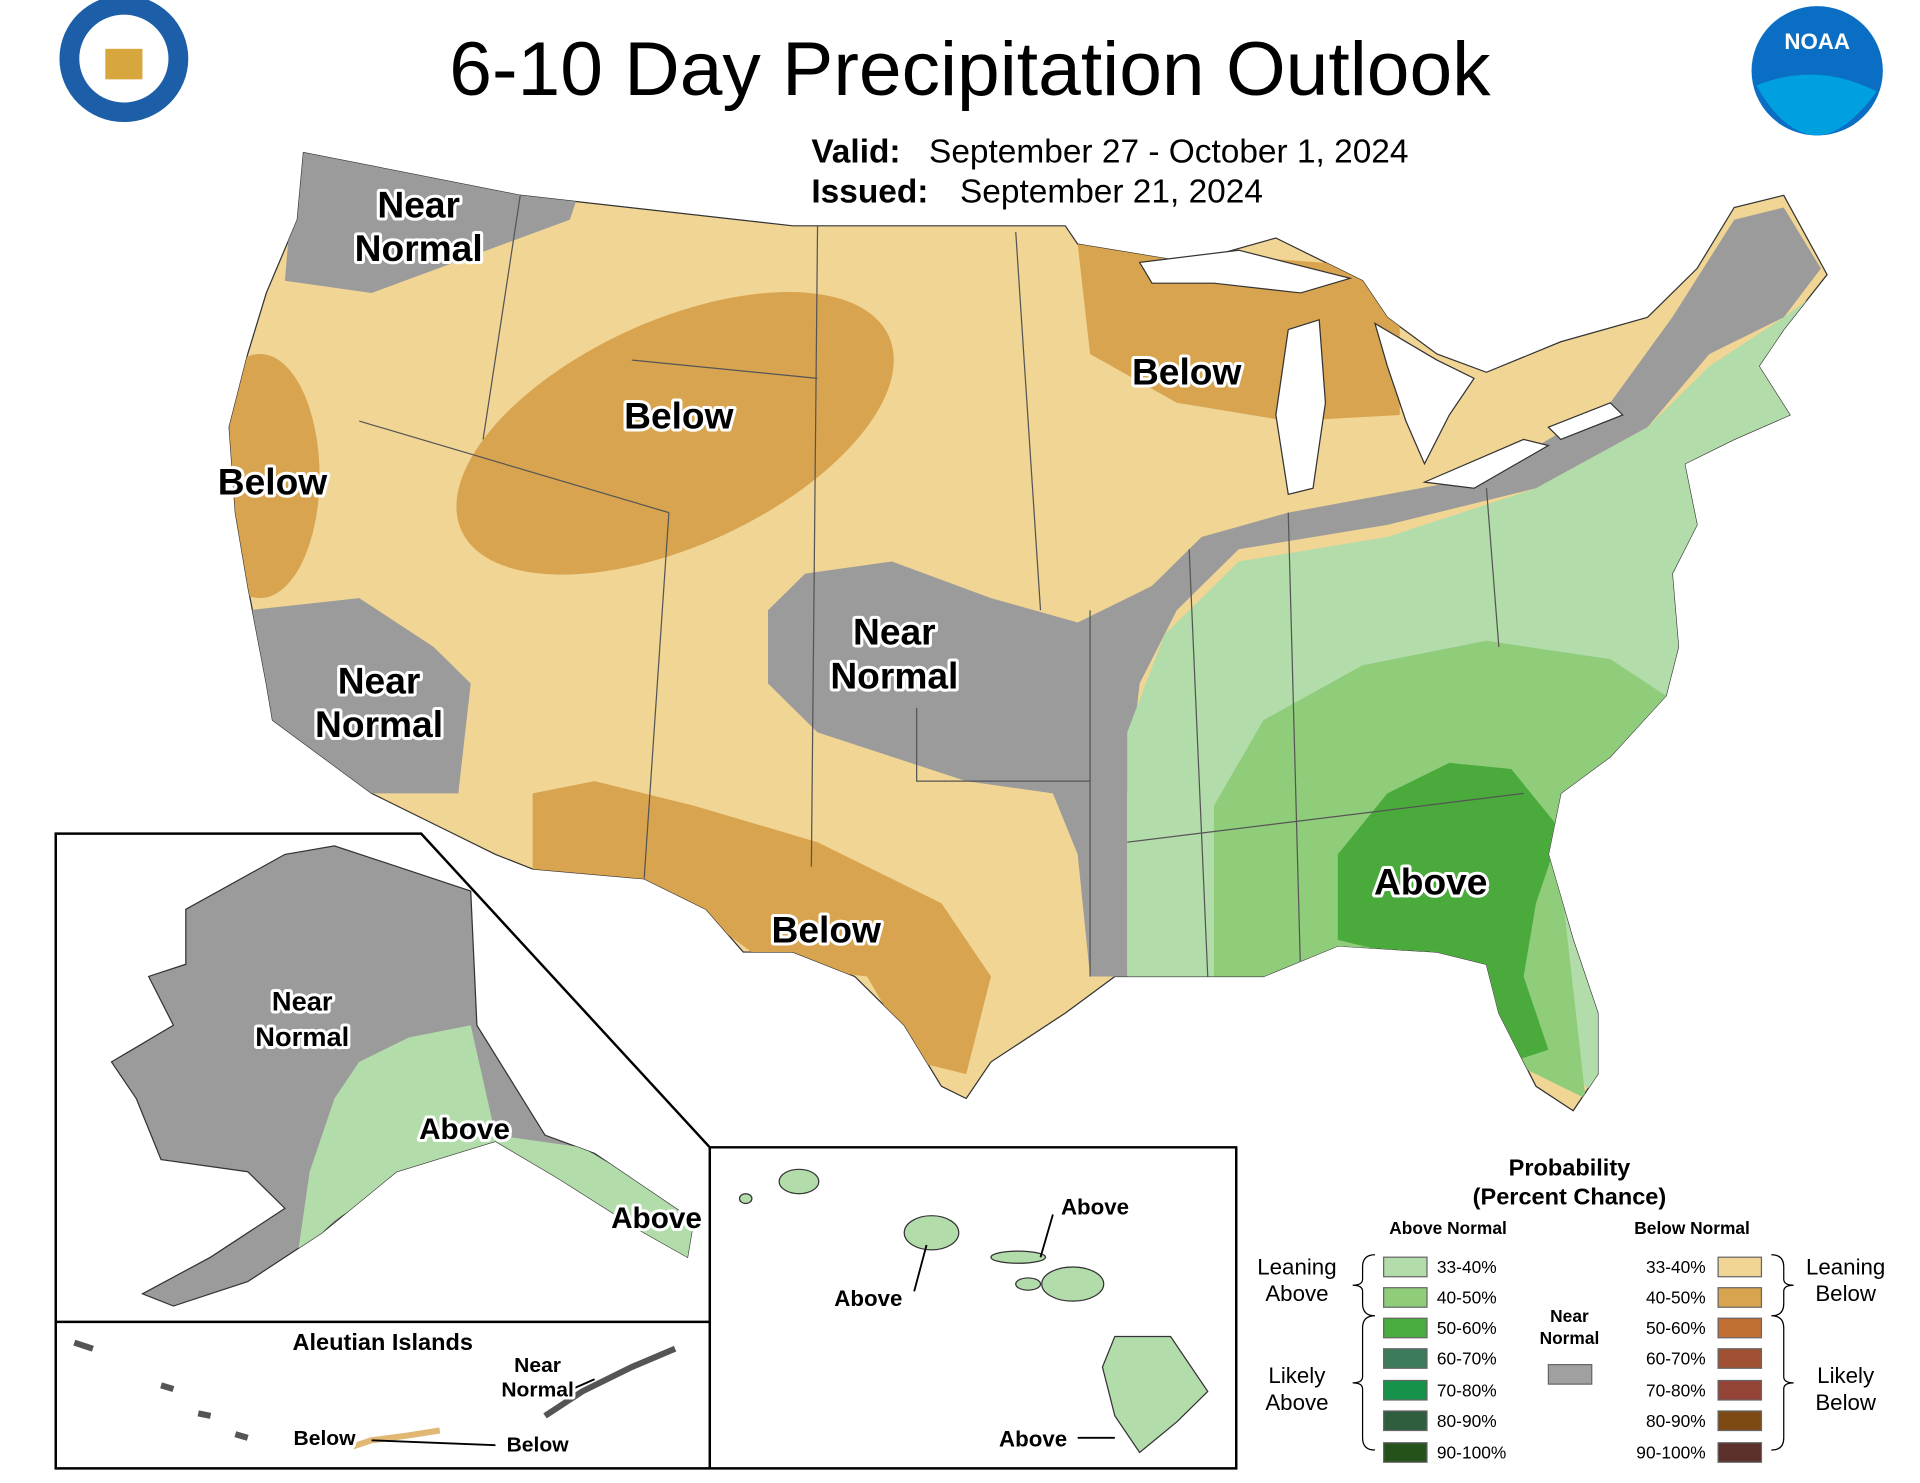 The width and height of the screenshot is (1920, 1483). What do you see at coordinates (1296, 1389) in the screenshot?
I see `legend-group: Likely Above` at bounding box center [1296, 1389].